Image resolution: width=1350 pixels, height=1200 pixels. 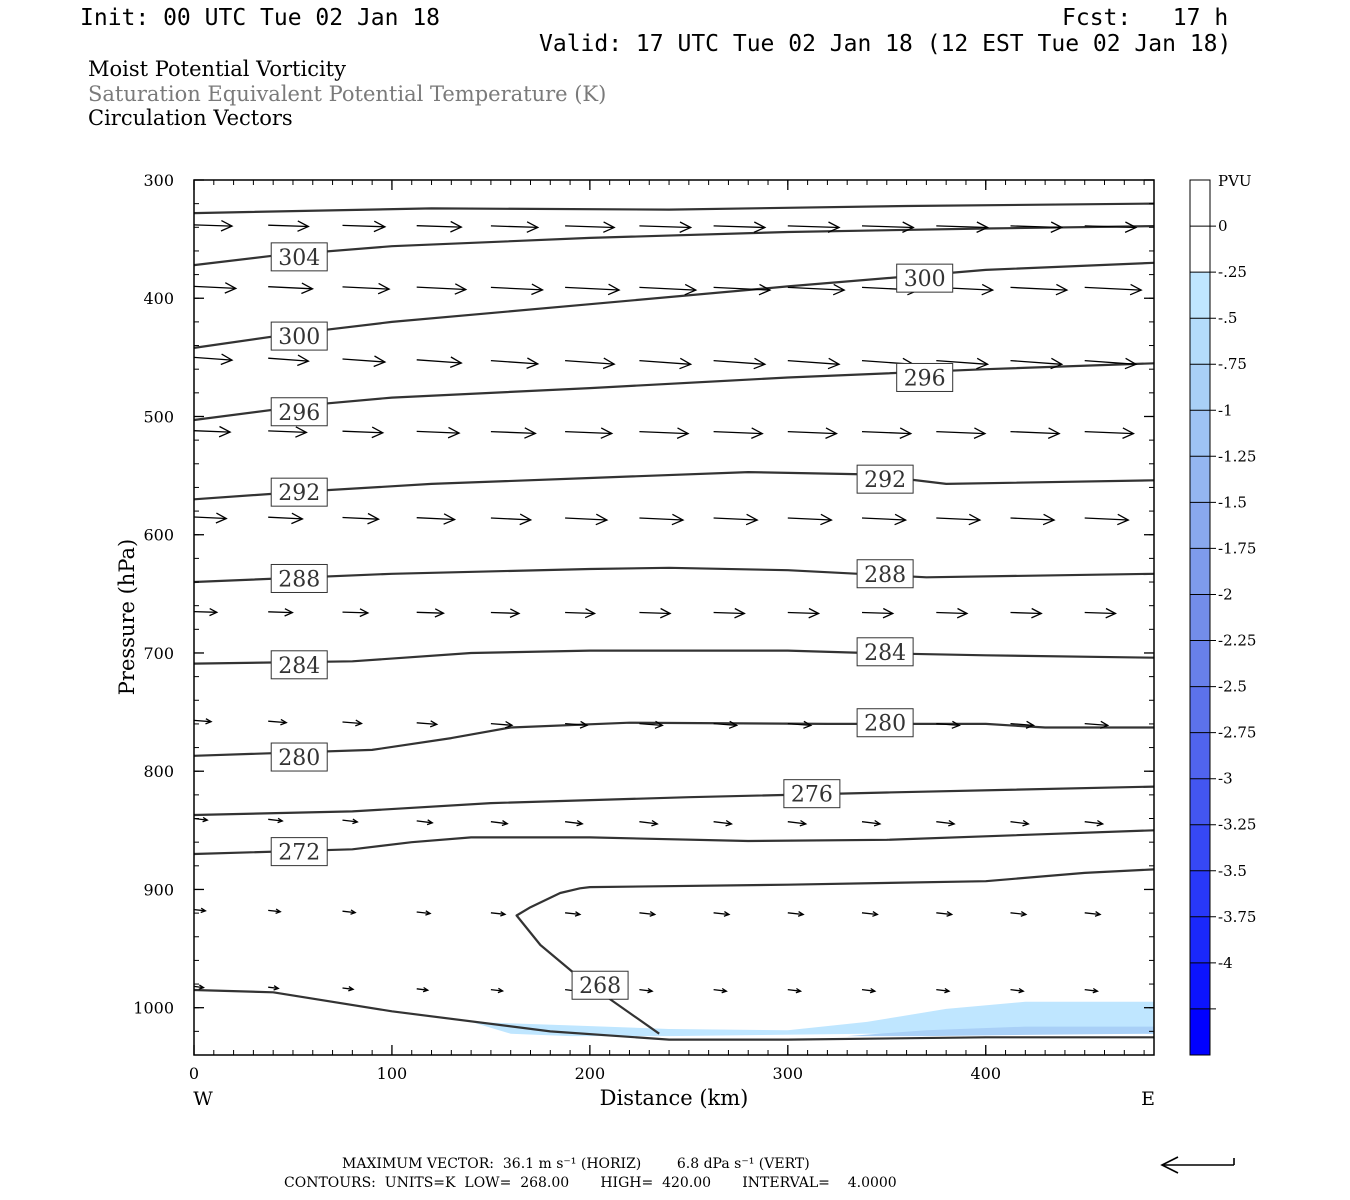 I want to click on y-tick-label: 400, so click(x=158, y=298).